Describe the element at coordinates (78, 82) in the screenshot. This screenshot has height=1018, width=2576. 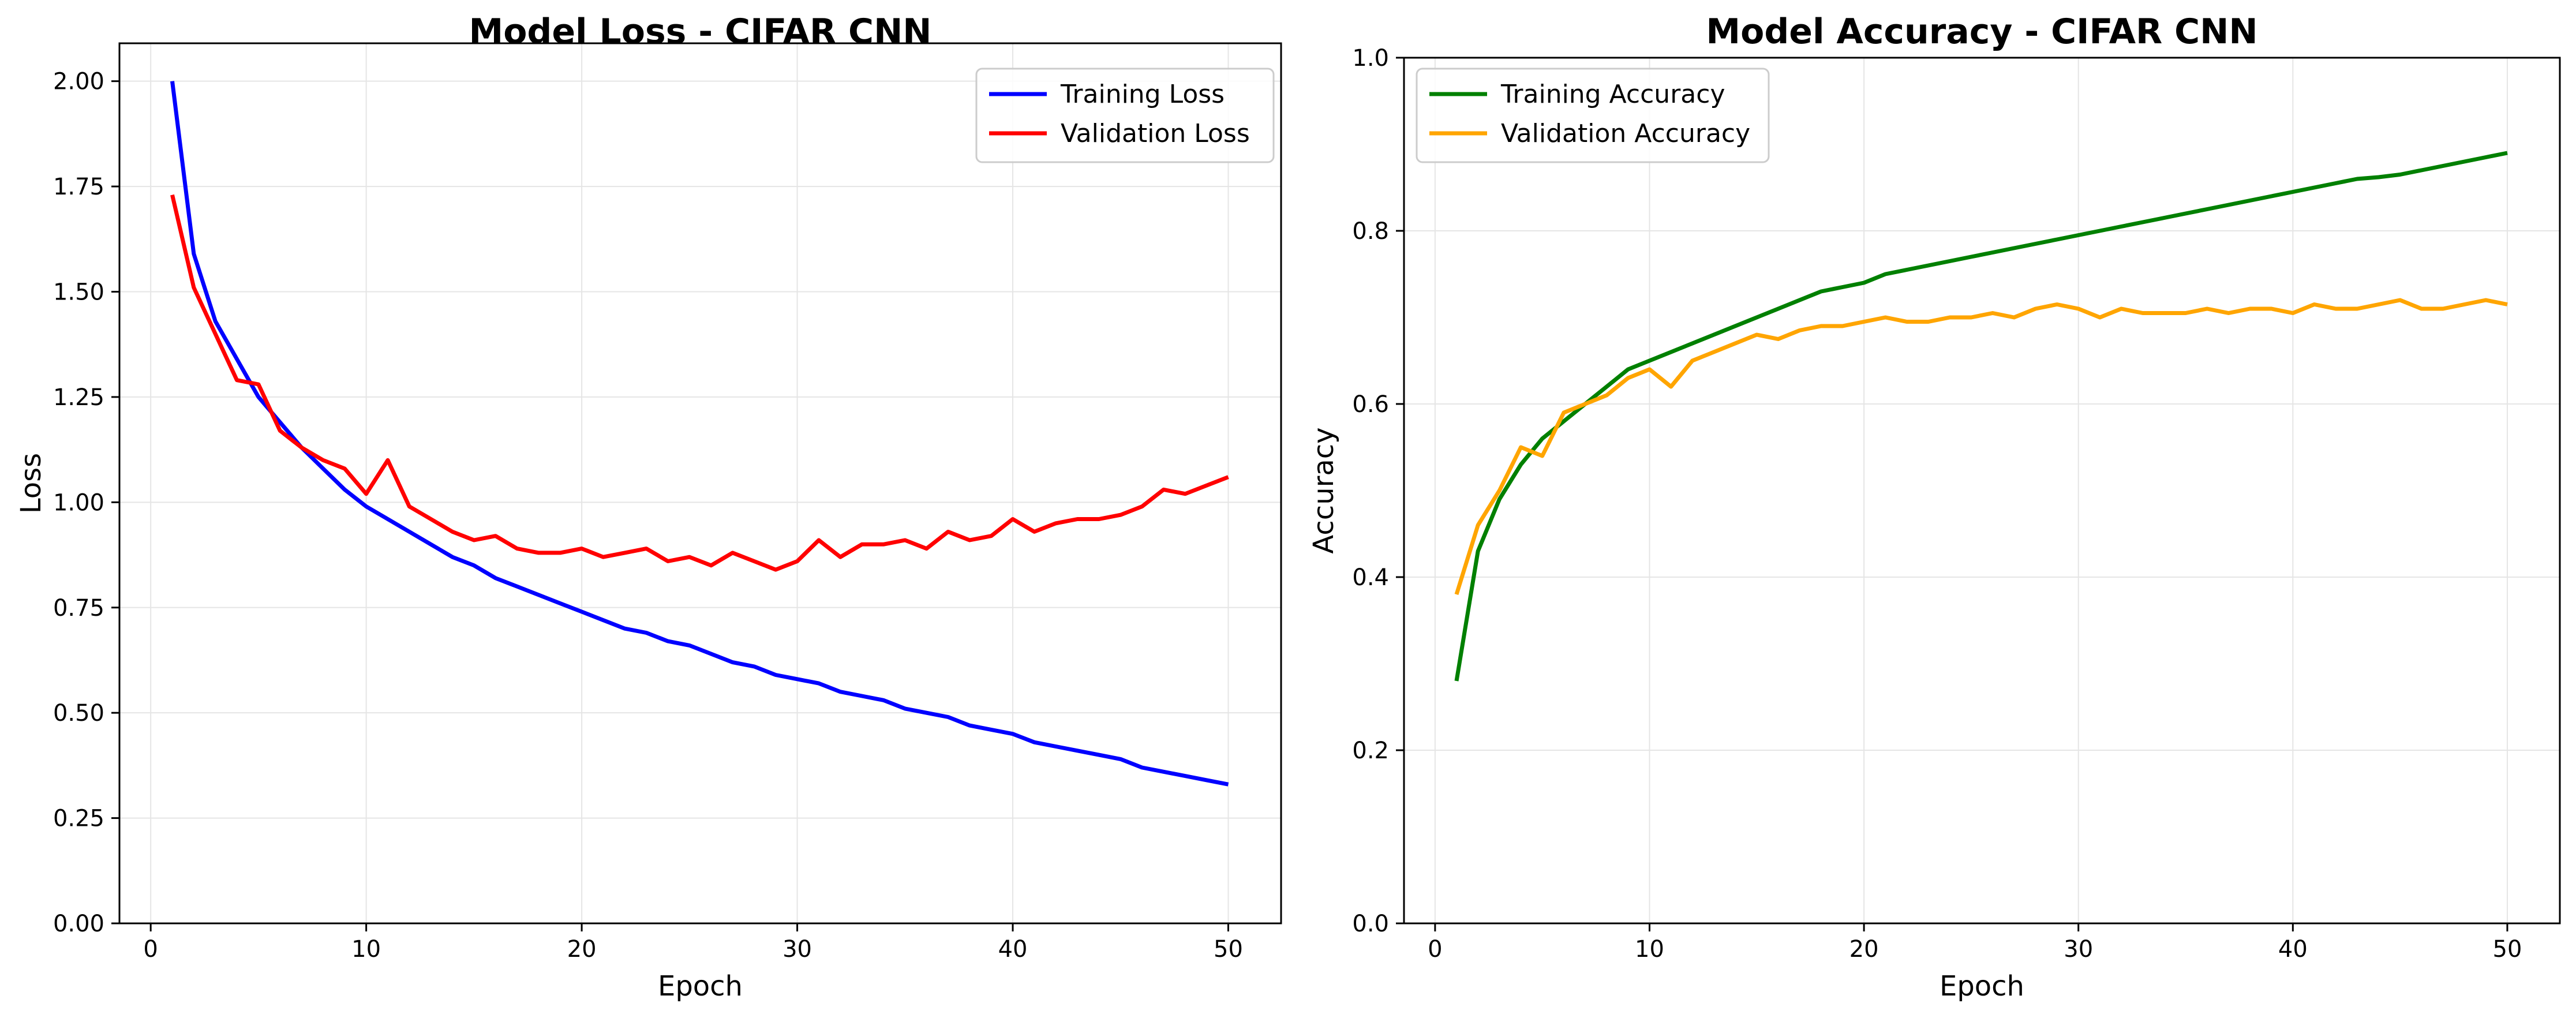
I see `chart0-y-tick-label: 2.00` at that location.